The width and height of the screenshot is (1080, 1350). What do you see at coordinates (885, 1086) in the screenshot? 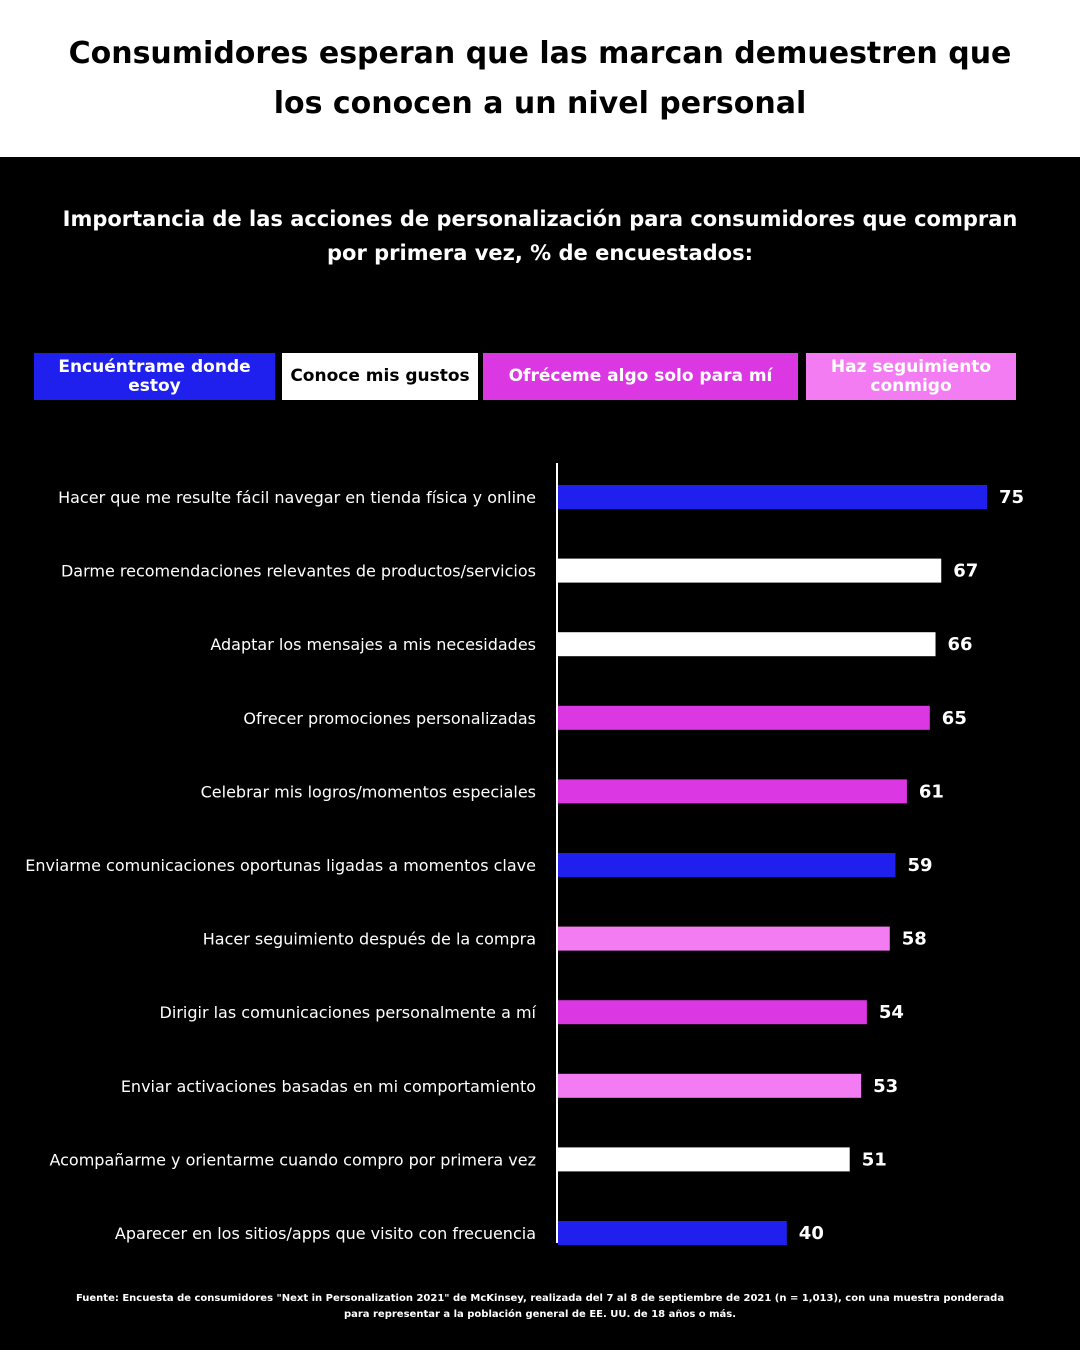
I see `data-label: 53` at bounding box center [885, 1086].